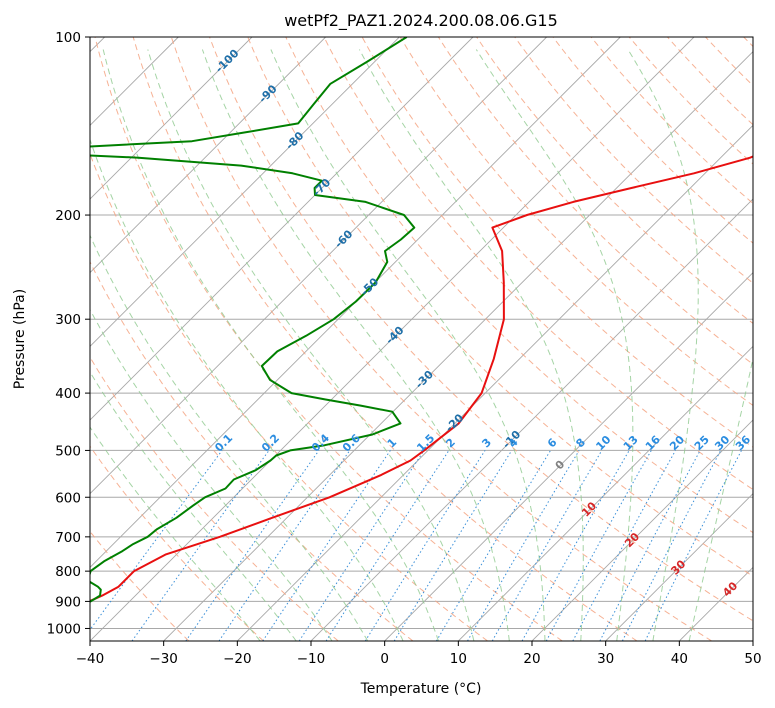 The image size is (775, 708). Describe the element at coordinates (752, 659) in the screenshot. I see `x-tick-label: 50` at that location.